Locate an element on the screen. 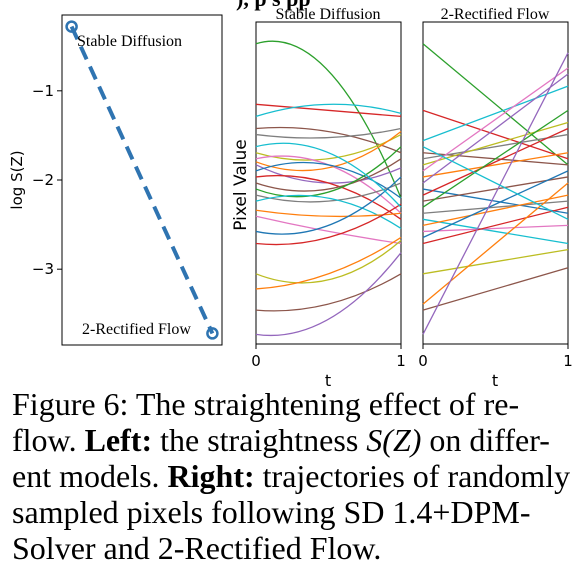  caption-line5: Solver and 2-Rectified Flow. is located at coordinates (197, 548).